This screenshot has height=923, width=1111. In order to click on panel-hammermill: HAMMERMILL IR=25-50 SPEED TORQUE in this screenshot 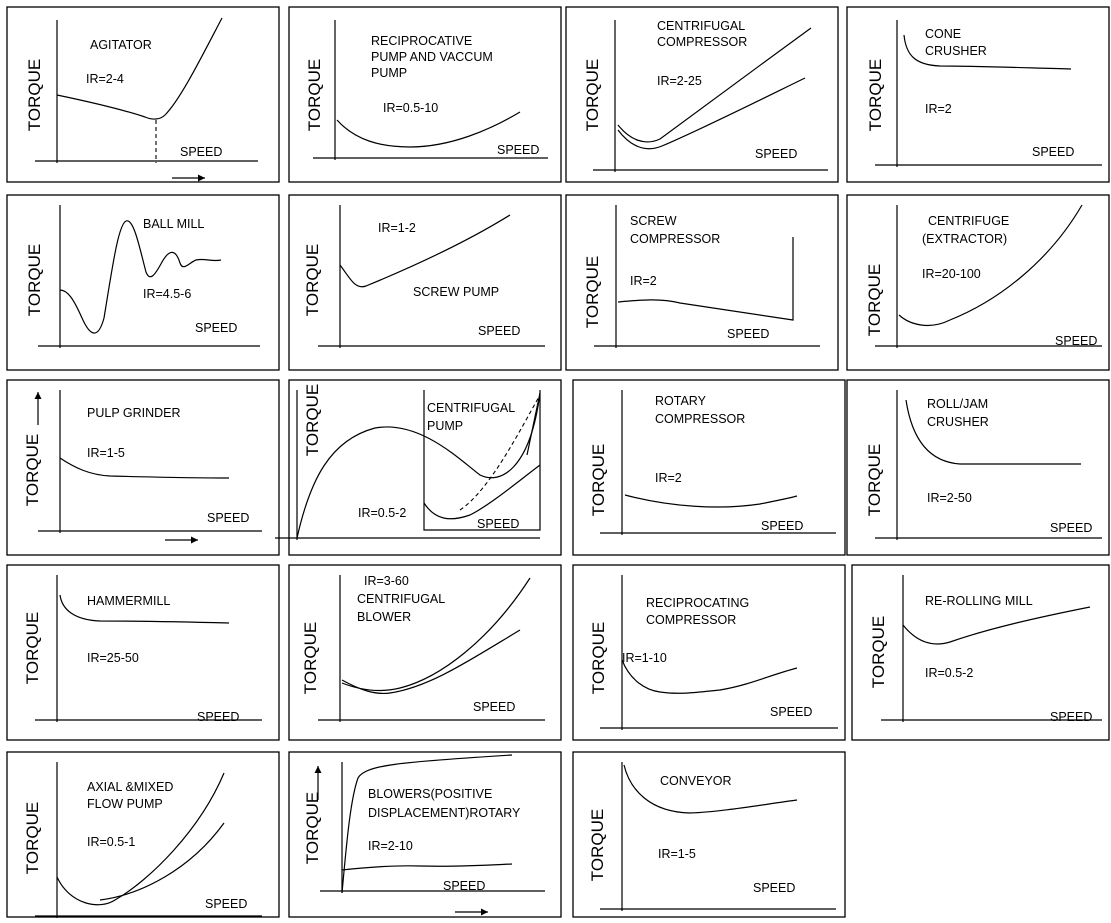, I will do `click(143, 652)`.